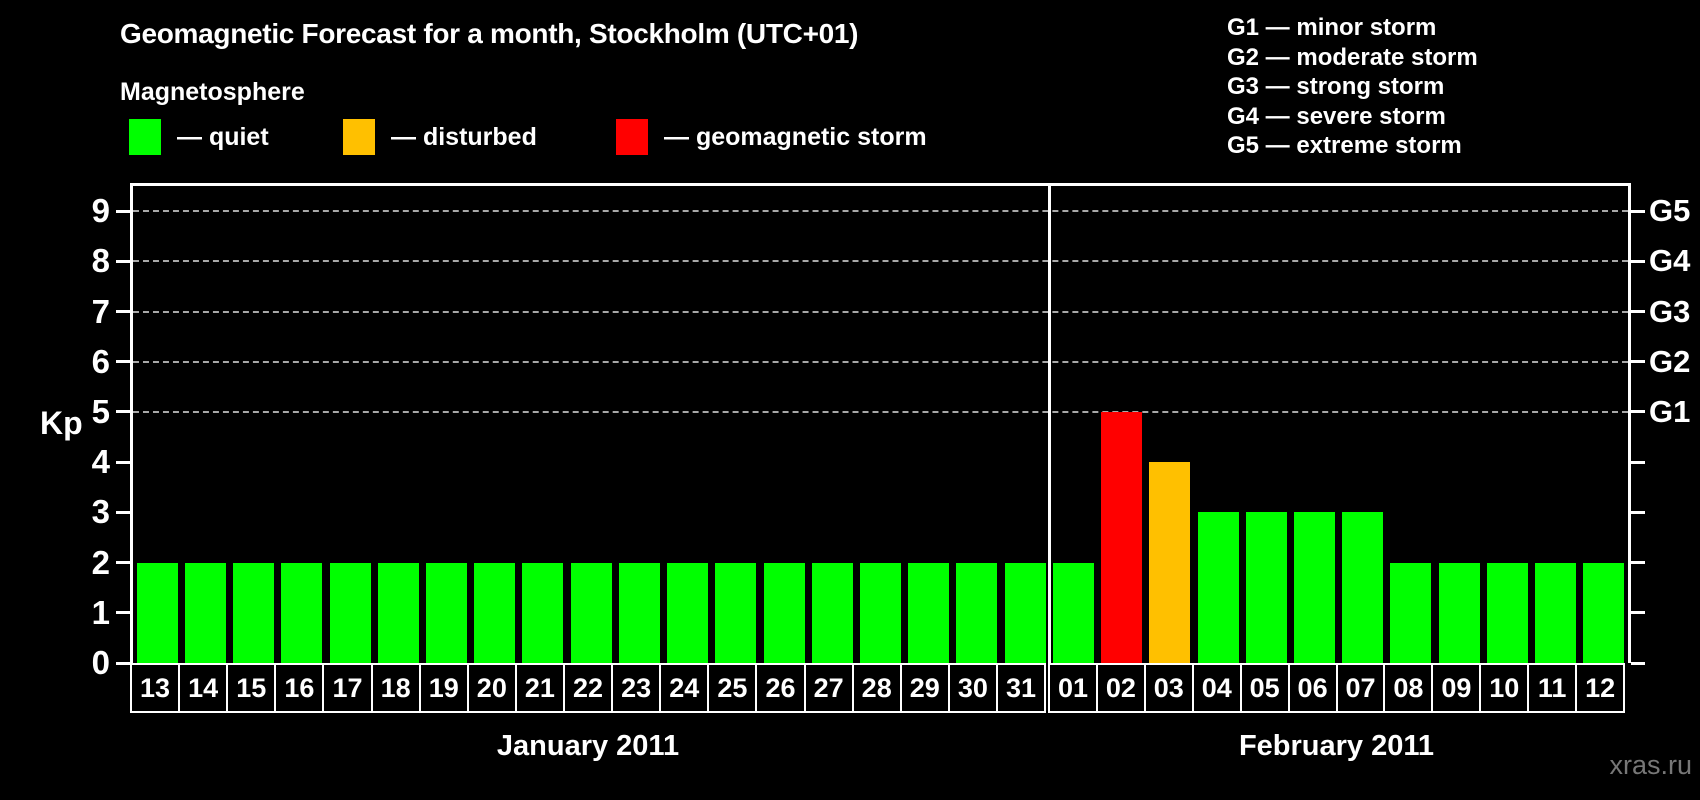  Describe the element at coordinates (1216, 688) in the screenshot. I see `day-label-cell: 04` at that location.